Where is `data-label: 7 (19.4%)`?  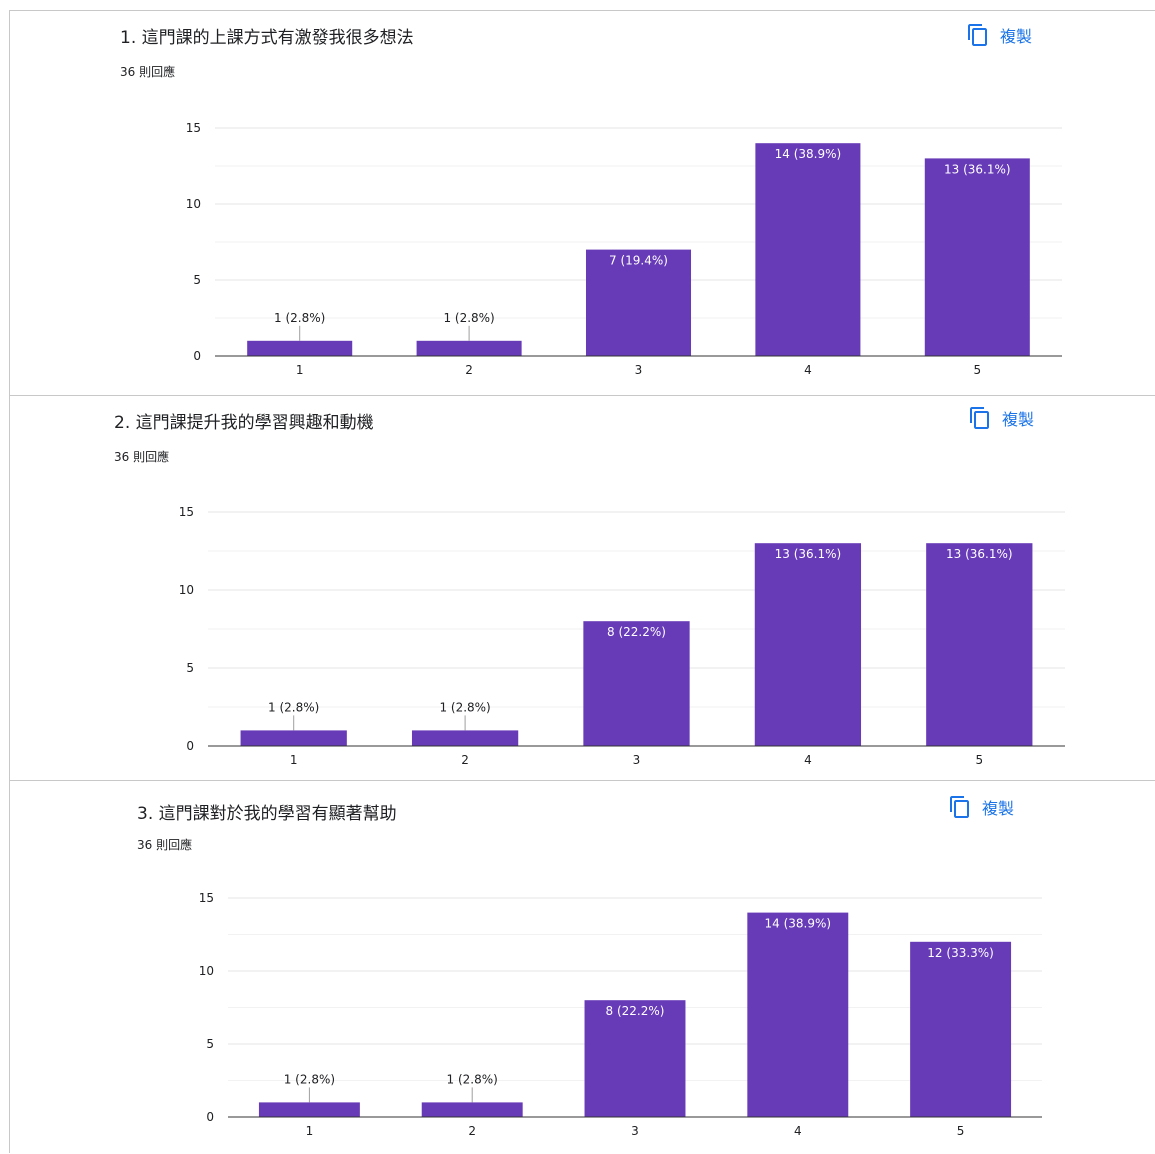
data-label: 7 (19.4%) is located at coordinates (638, 261).